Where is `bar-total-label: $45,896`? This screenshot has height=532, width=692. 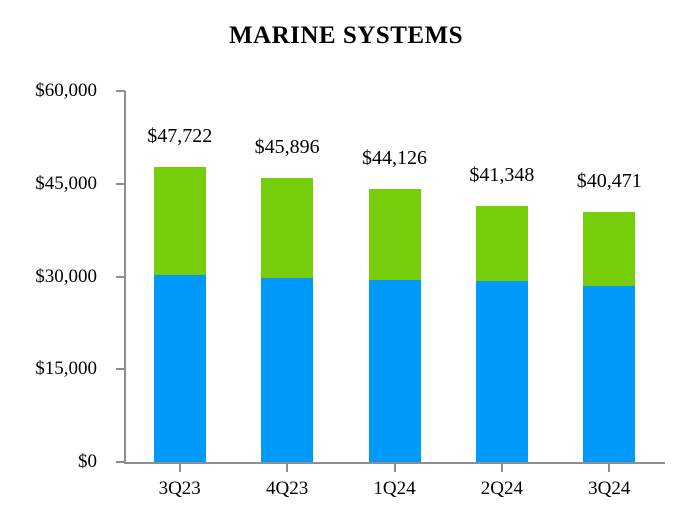
bar-total-label: $45,896 is located at coordinates (287, 147).